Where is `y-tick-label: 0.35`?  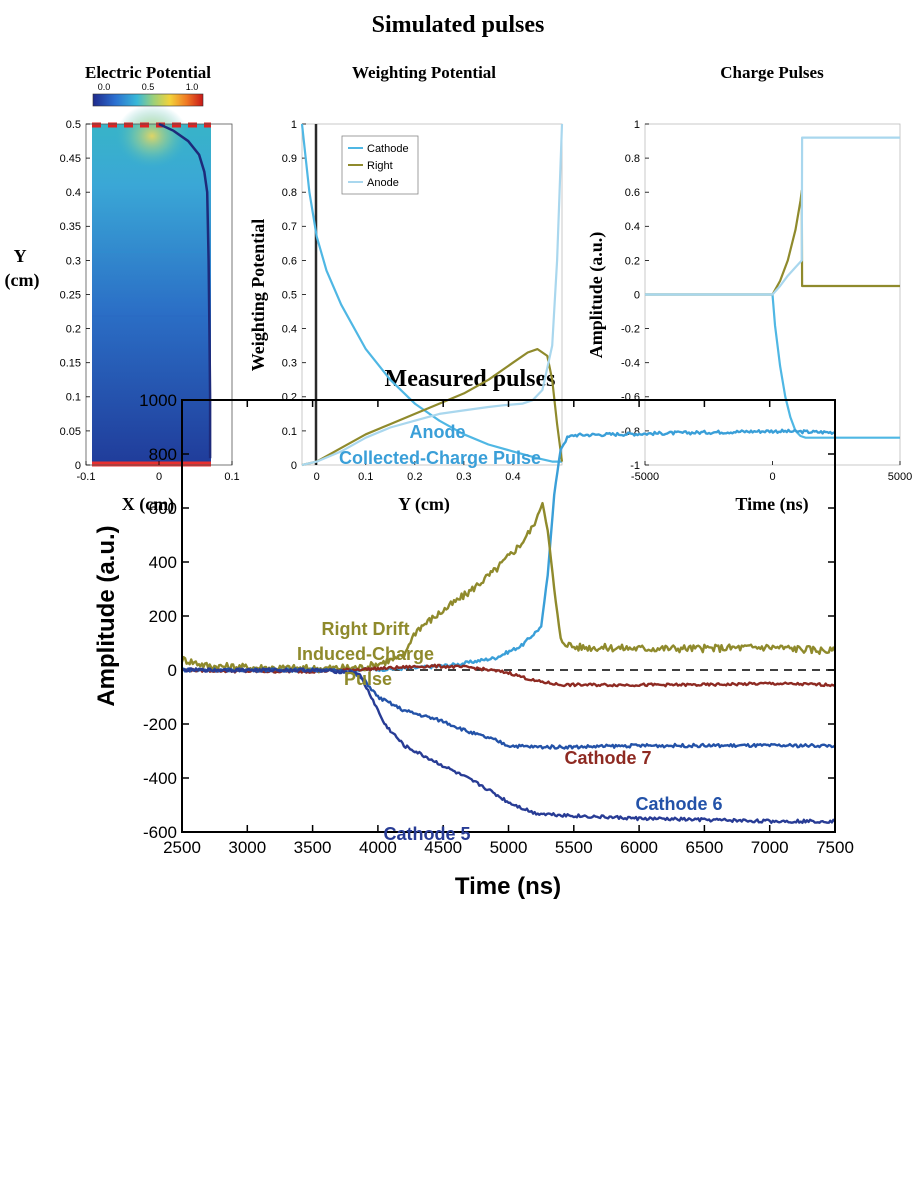 y-tick-label: 0.35 is located at coordinates (70, 227).